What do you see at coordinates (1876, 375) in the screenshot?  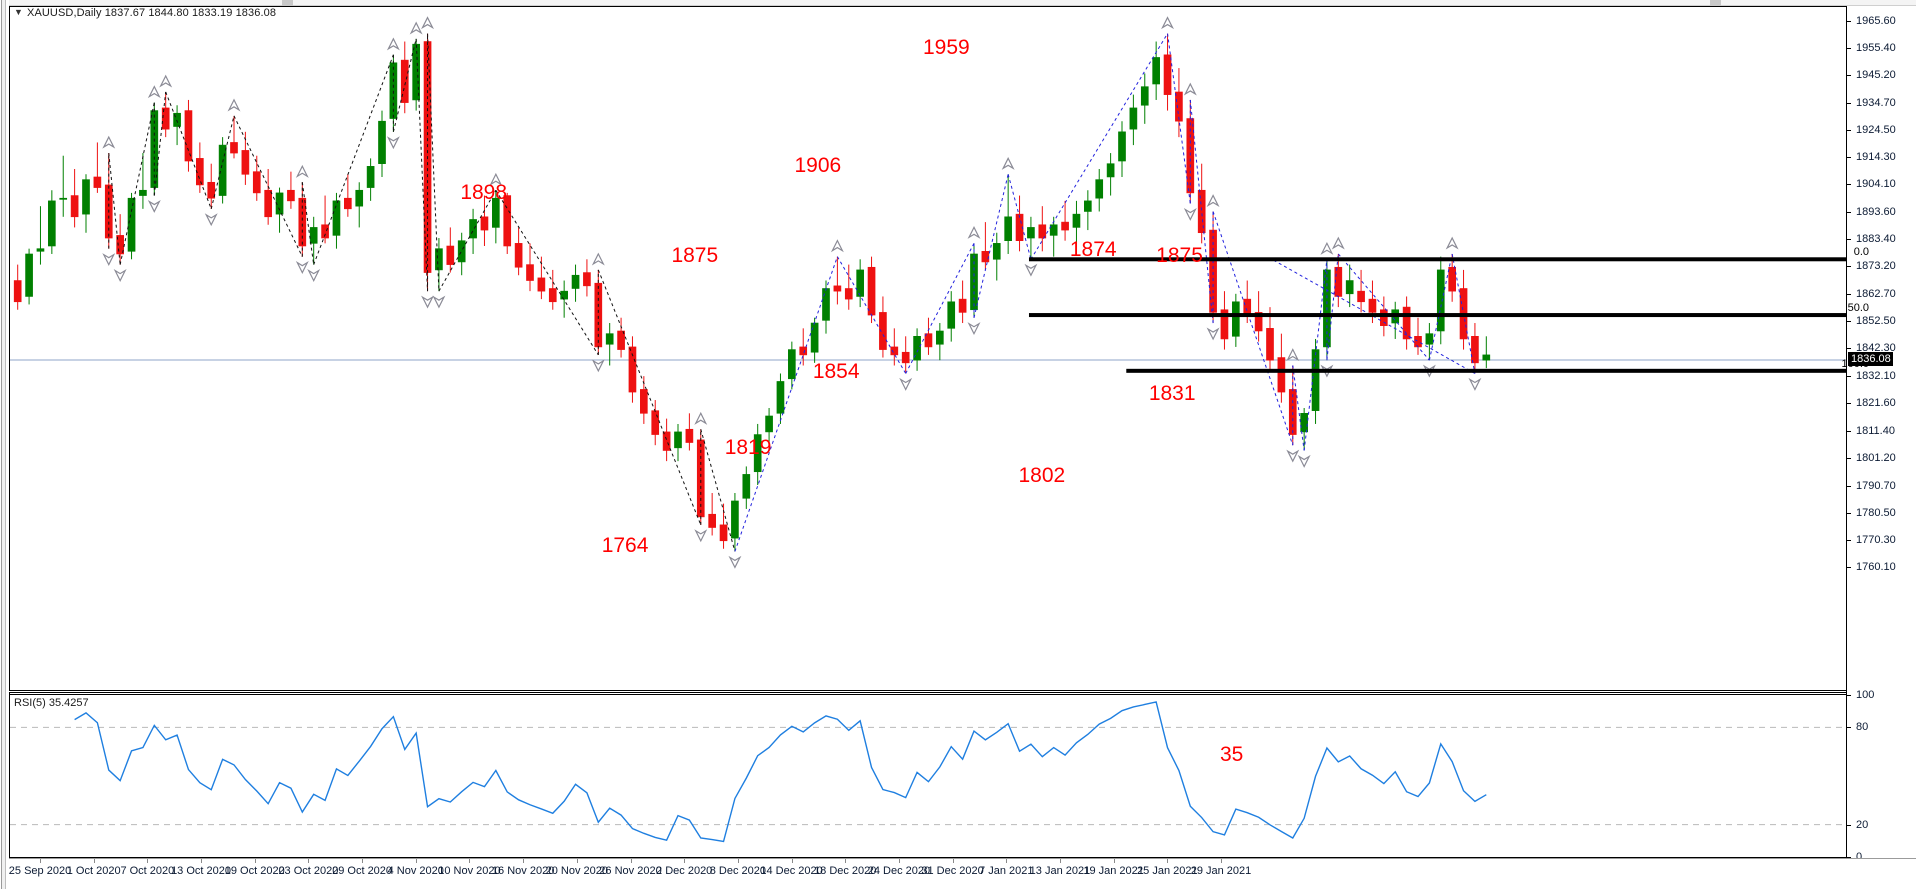 I see `price-tick-label: 1832.10` at bounding box center [1876, 375].